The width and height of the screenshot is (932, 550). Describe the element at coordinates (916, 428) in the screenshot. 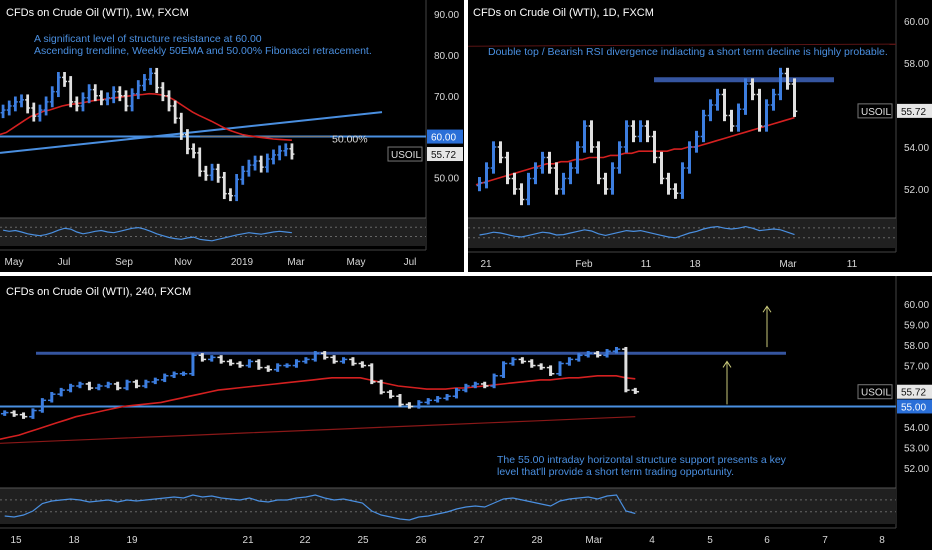

I see `y-tick-label: 54.00` at that location.